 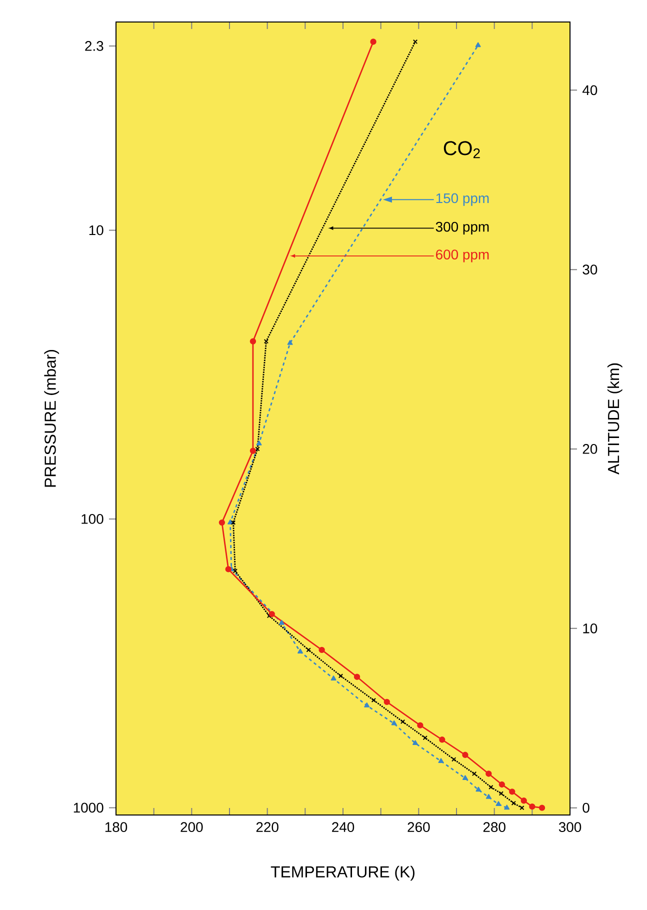 What do you see at coordinates (494, 827) in the screenshot?
I see `x-tick-label: 280` at bounding box center [494, 827].